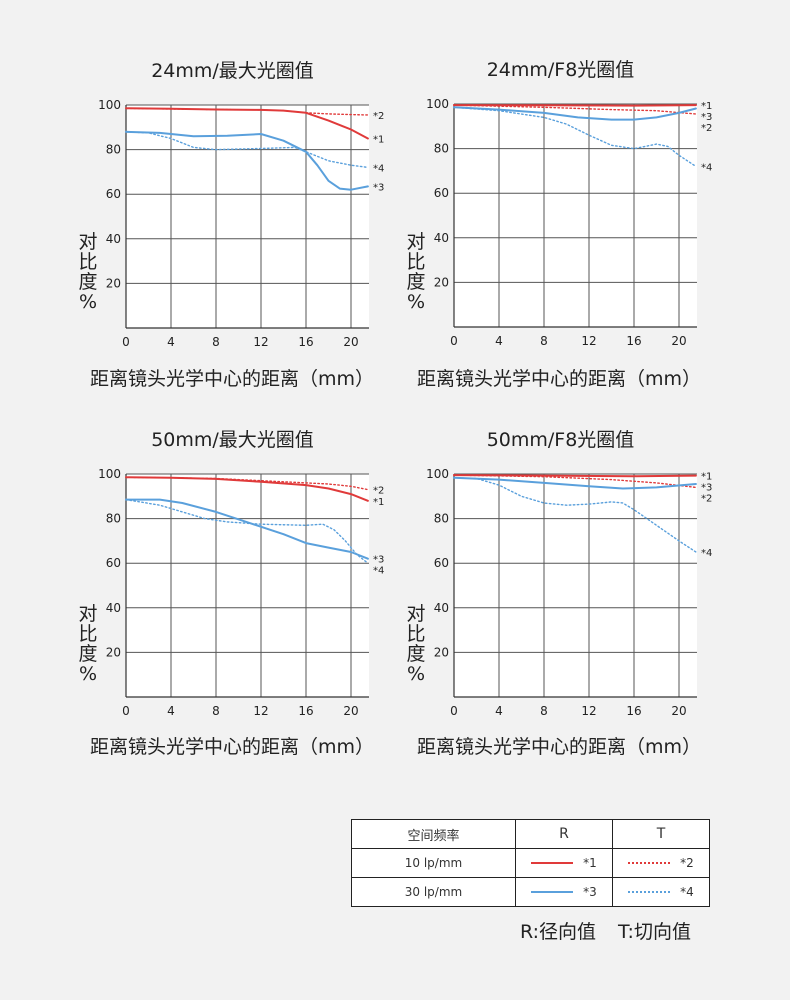 This screenshot has width=790, height=1000. What do you see at coordinates (649, 863) in the screenshot?
I see `legend-swatch-red-dotted` at bounding box center [649, 863].